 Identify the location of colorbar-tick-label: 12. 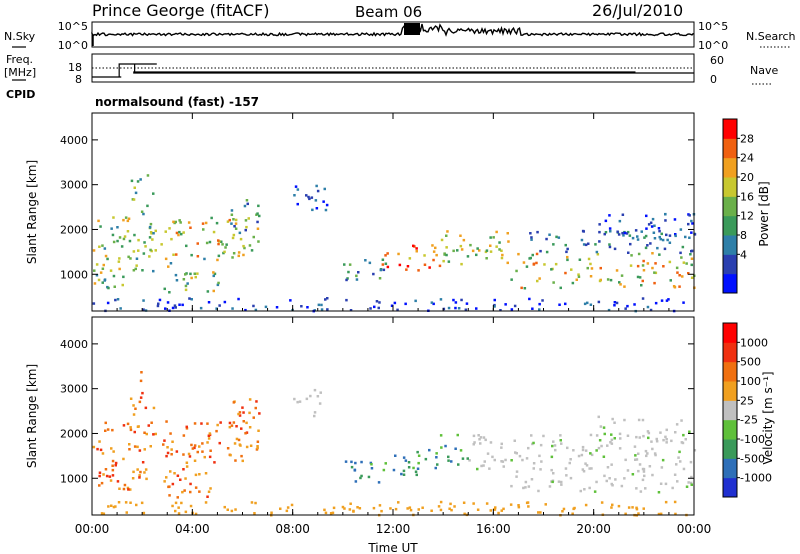
(747, 216).